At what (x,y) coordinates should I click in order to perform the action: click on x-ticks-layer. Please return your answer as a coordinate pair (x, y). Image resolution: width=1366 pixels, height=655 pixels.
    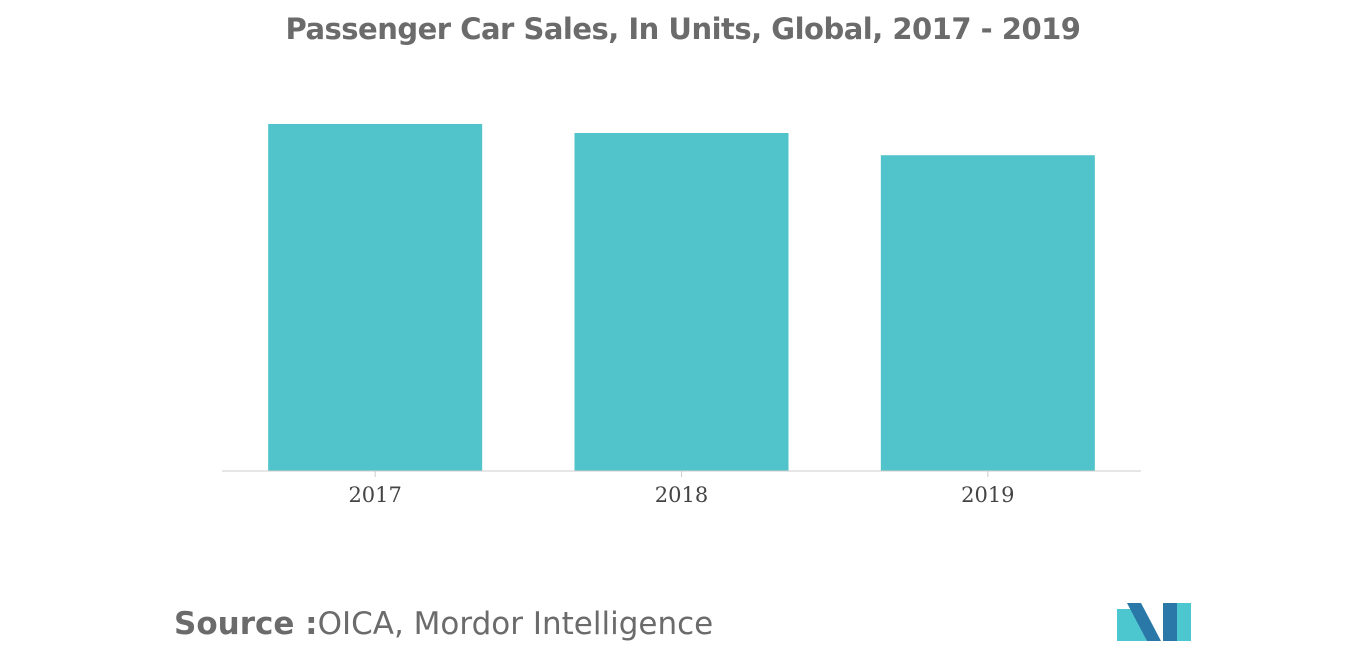
    Looking at the image, I should click on (681, 474).